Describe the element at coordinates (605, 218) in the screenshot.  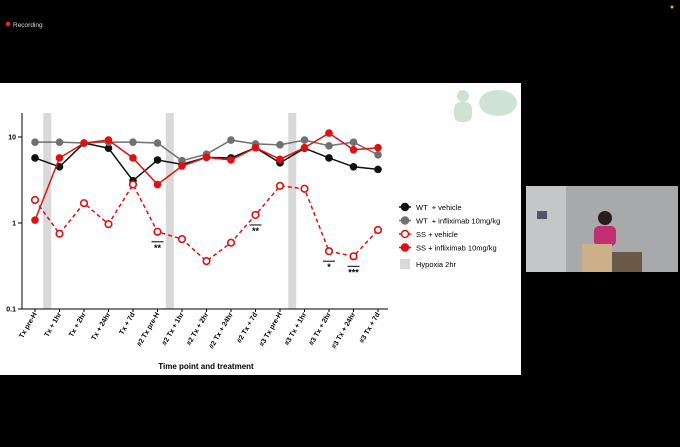
I see `person-head` at that location.